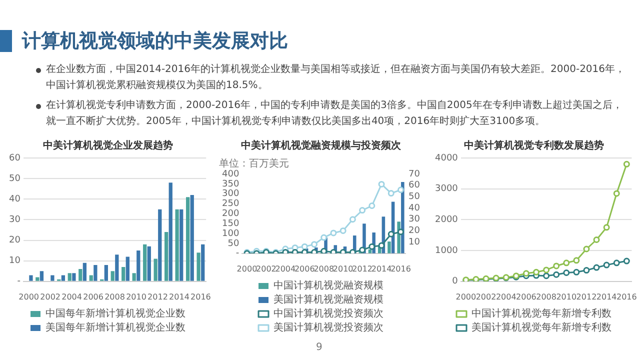 This screenshot has width=640, height=360. What do you see at coordinates (15, 158) in the screenshot?
I see `y-tick-label: 60` at bounding box center [15, 158].